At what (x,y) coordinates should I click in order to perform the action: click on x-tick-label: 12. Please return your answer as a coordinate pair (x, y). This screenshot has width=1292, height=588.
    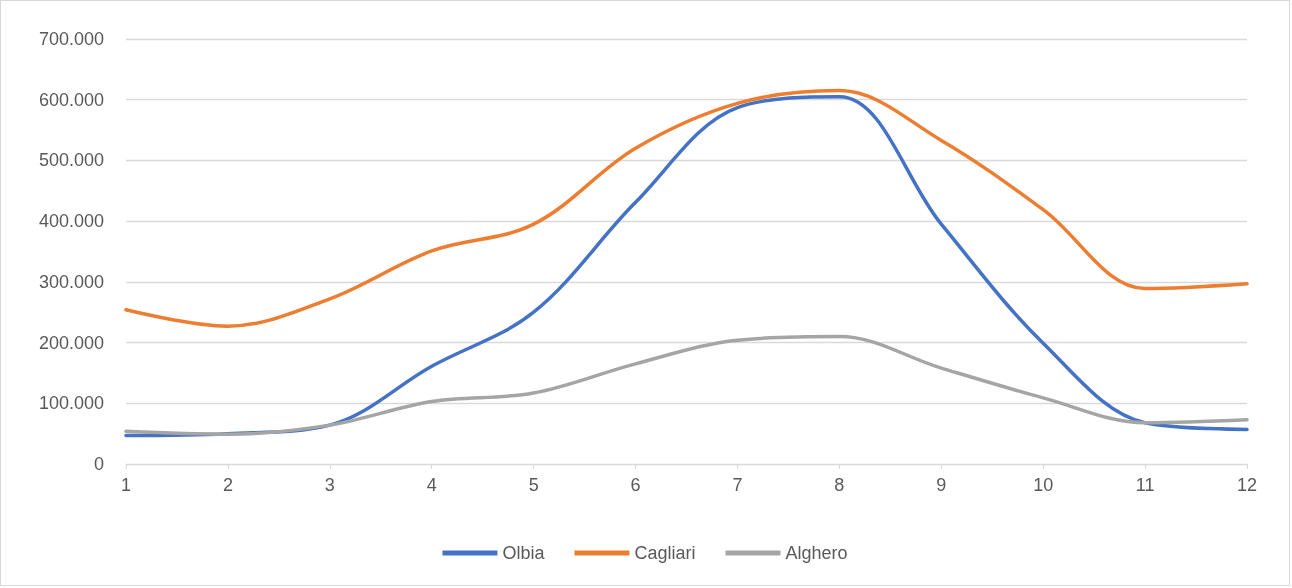
    Looking at the image, I should click on (1247, 485).